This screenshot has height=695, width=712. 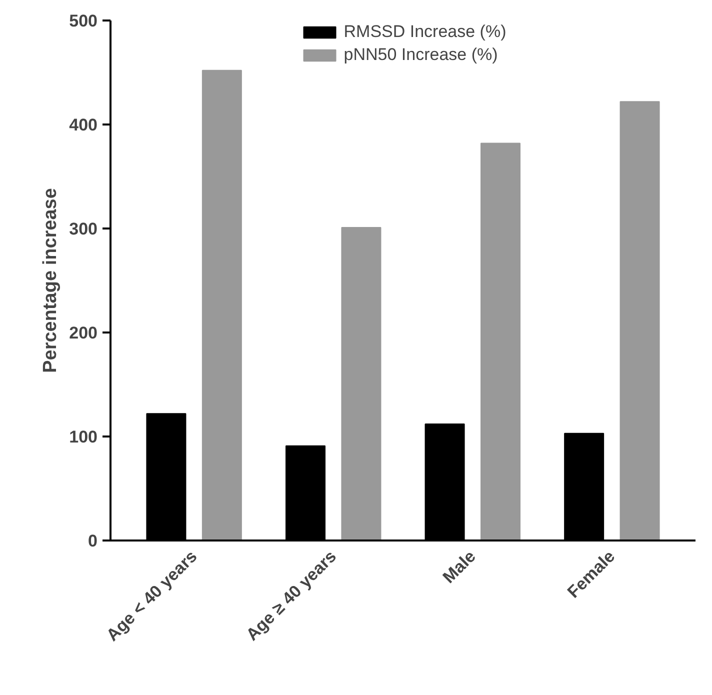 I want to click on y-tick-label: 300, so click(x=83, y=229).